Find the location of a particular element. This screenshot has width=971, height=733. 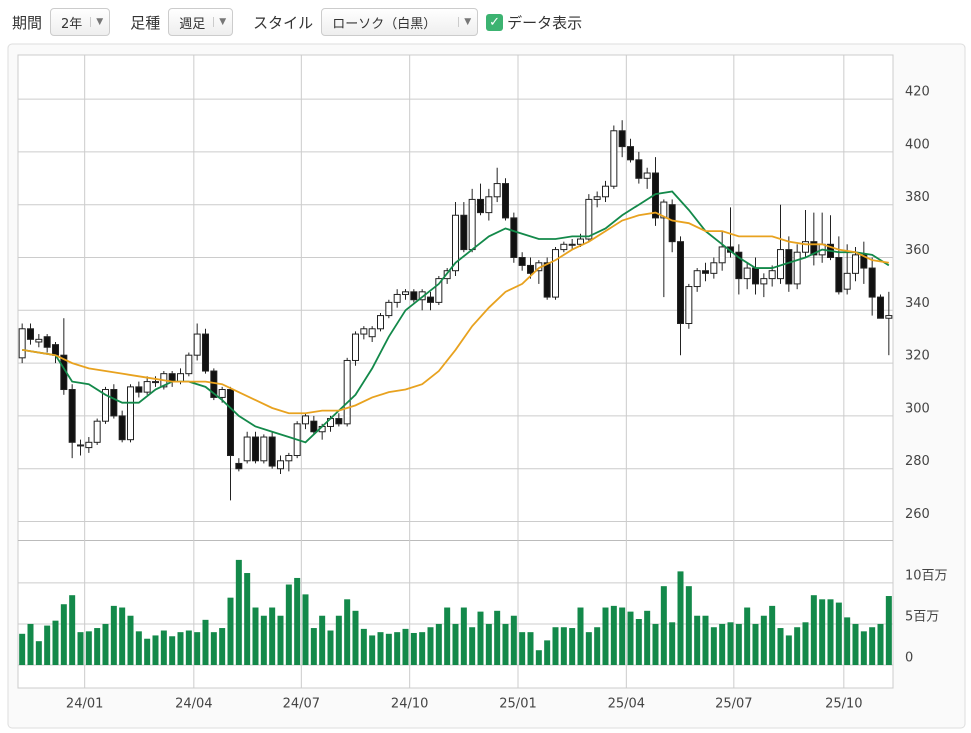

style-value: ローソク（白黒） is located at coordinates (384, 24).